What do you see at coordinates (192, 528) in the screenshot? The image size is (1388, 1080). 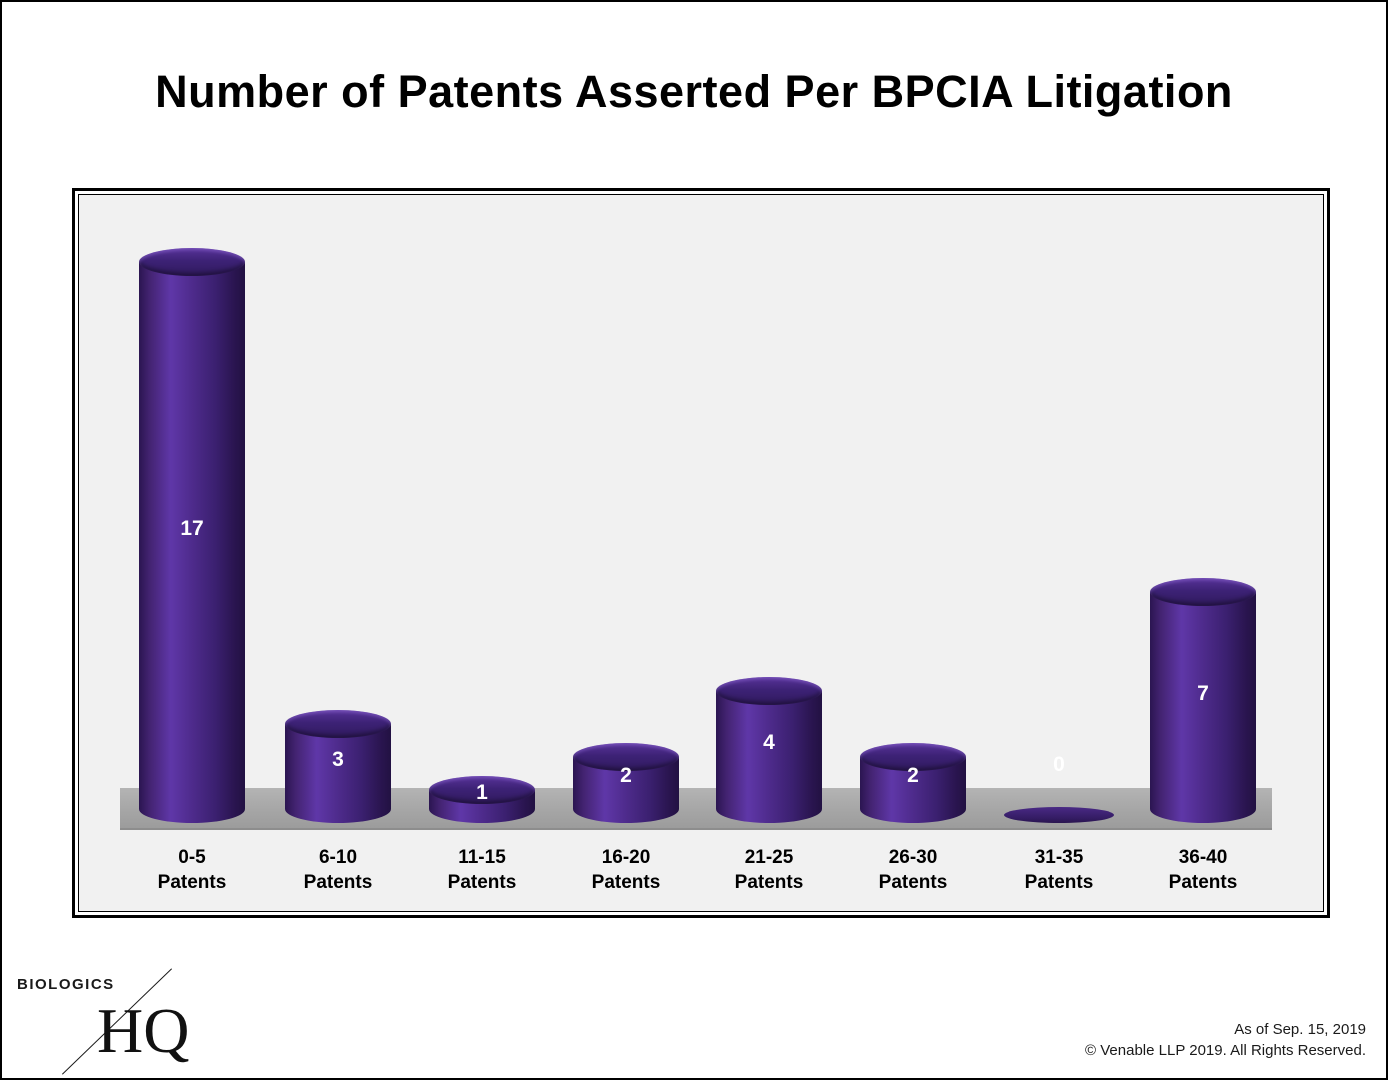 I see `bar-value-label-0-5: 17` at bounding box center [192, 528].